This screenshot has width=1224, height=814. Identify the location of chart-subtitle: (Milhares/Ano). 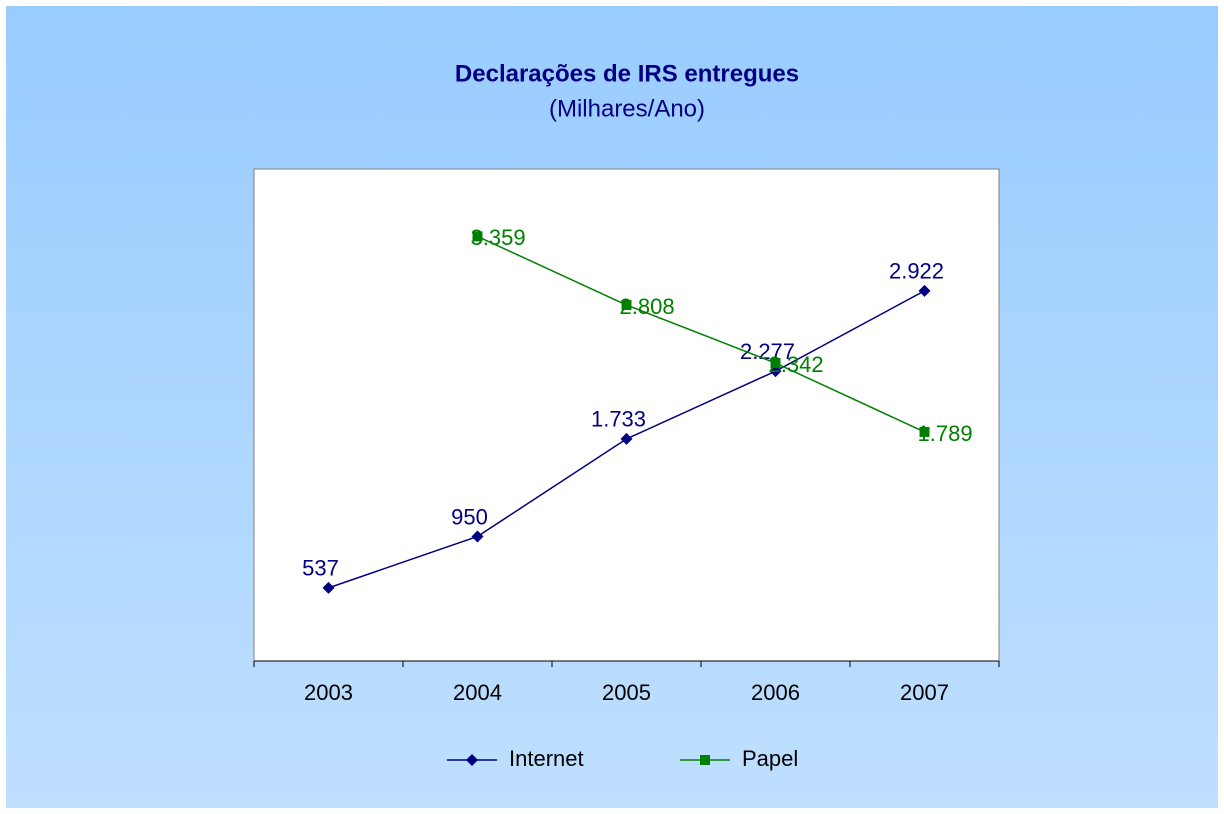
(627, 108).